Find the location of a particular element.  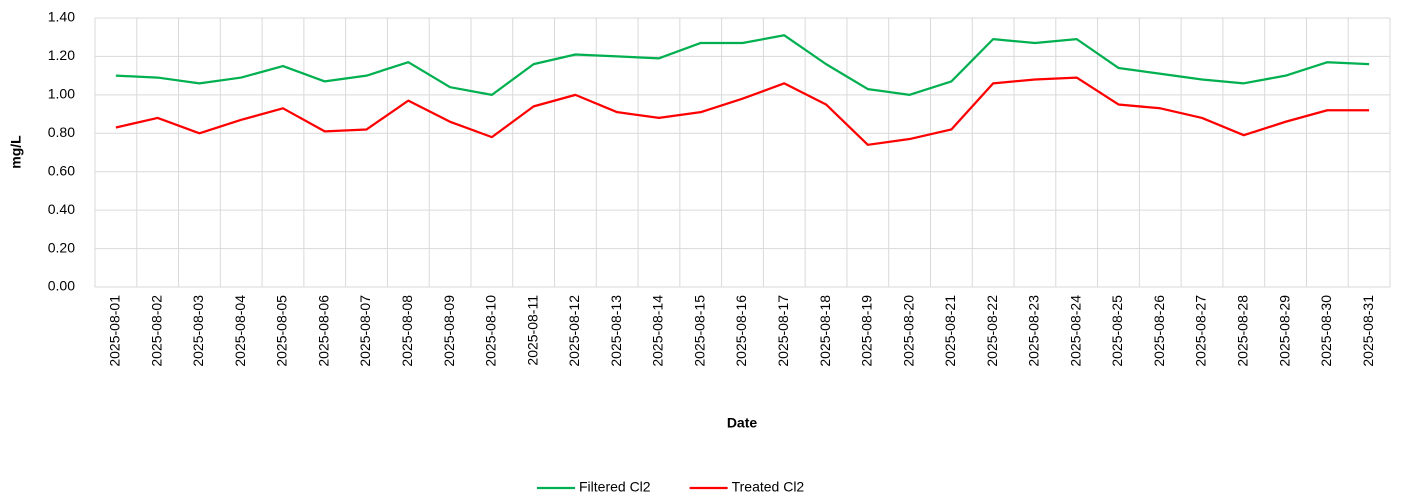

x-tick-label: 2025-08-10 is located at coordinates (491, 331).